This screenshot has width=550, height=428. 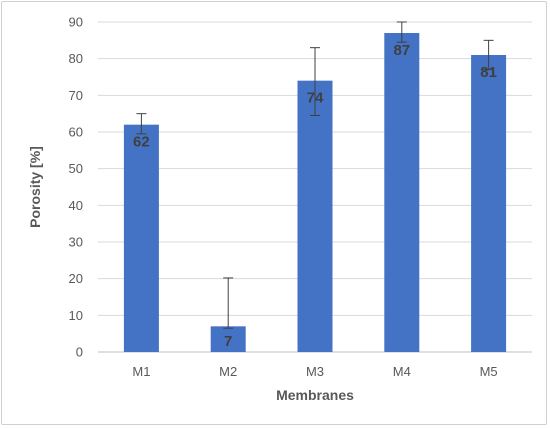 I want to click on x-axis-title: Membranes, so click(x=315, y=395).